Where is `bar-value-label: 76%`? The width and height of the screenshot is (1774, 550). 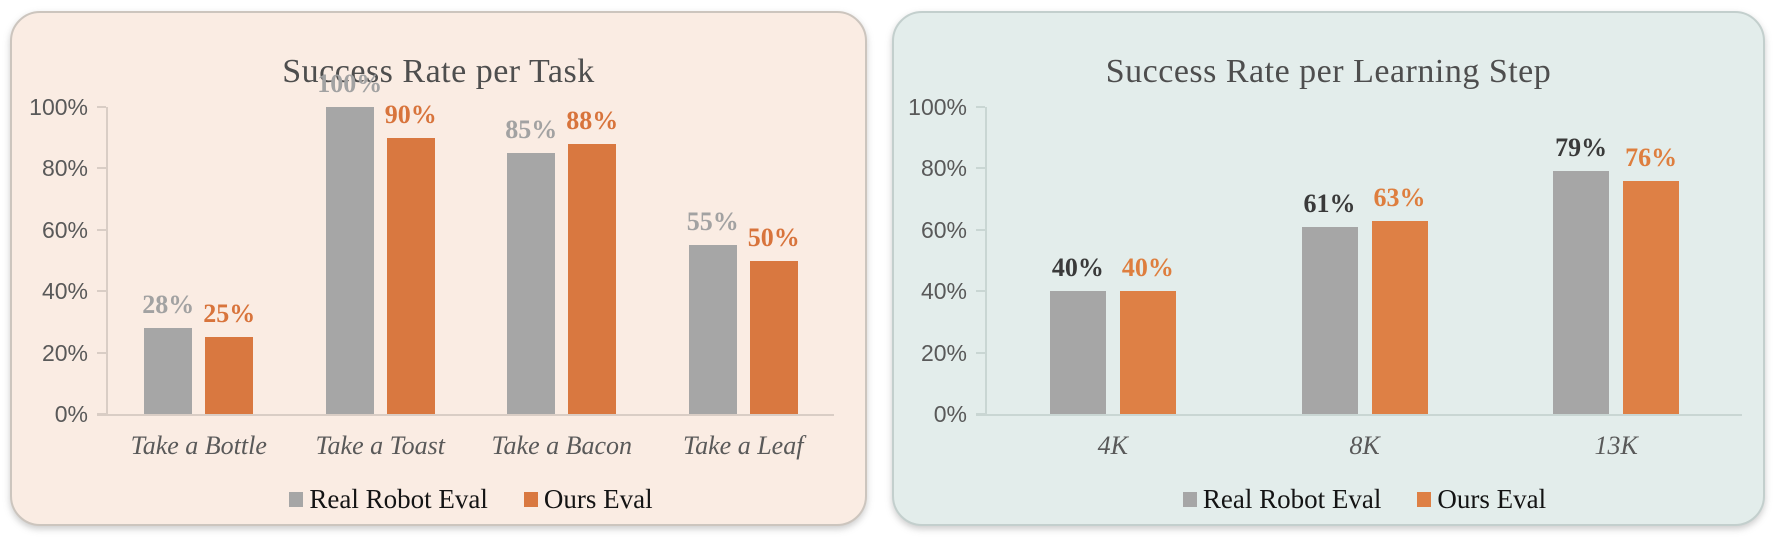 bar-value-label: 76% is located at coordinates (1651, 157).